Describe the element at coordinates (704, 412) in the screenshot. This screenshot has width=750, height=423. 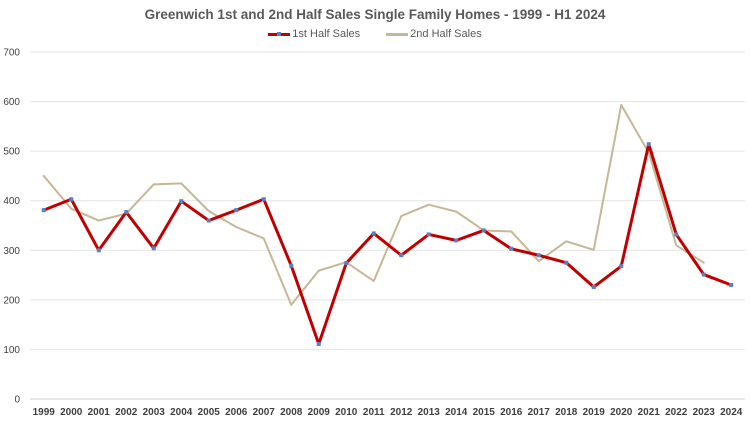
I see `x-tick-label: 2023` at that location.